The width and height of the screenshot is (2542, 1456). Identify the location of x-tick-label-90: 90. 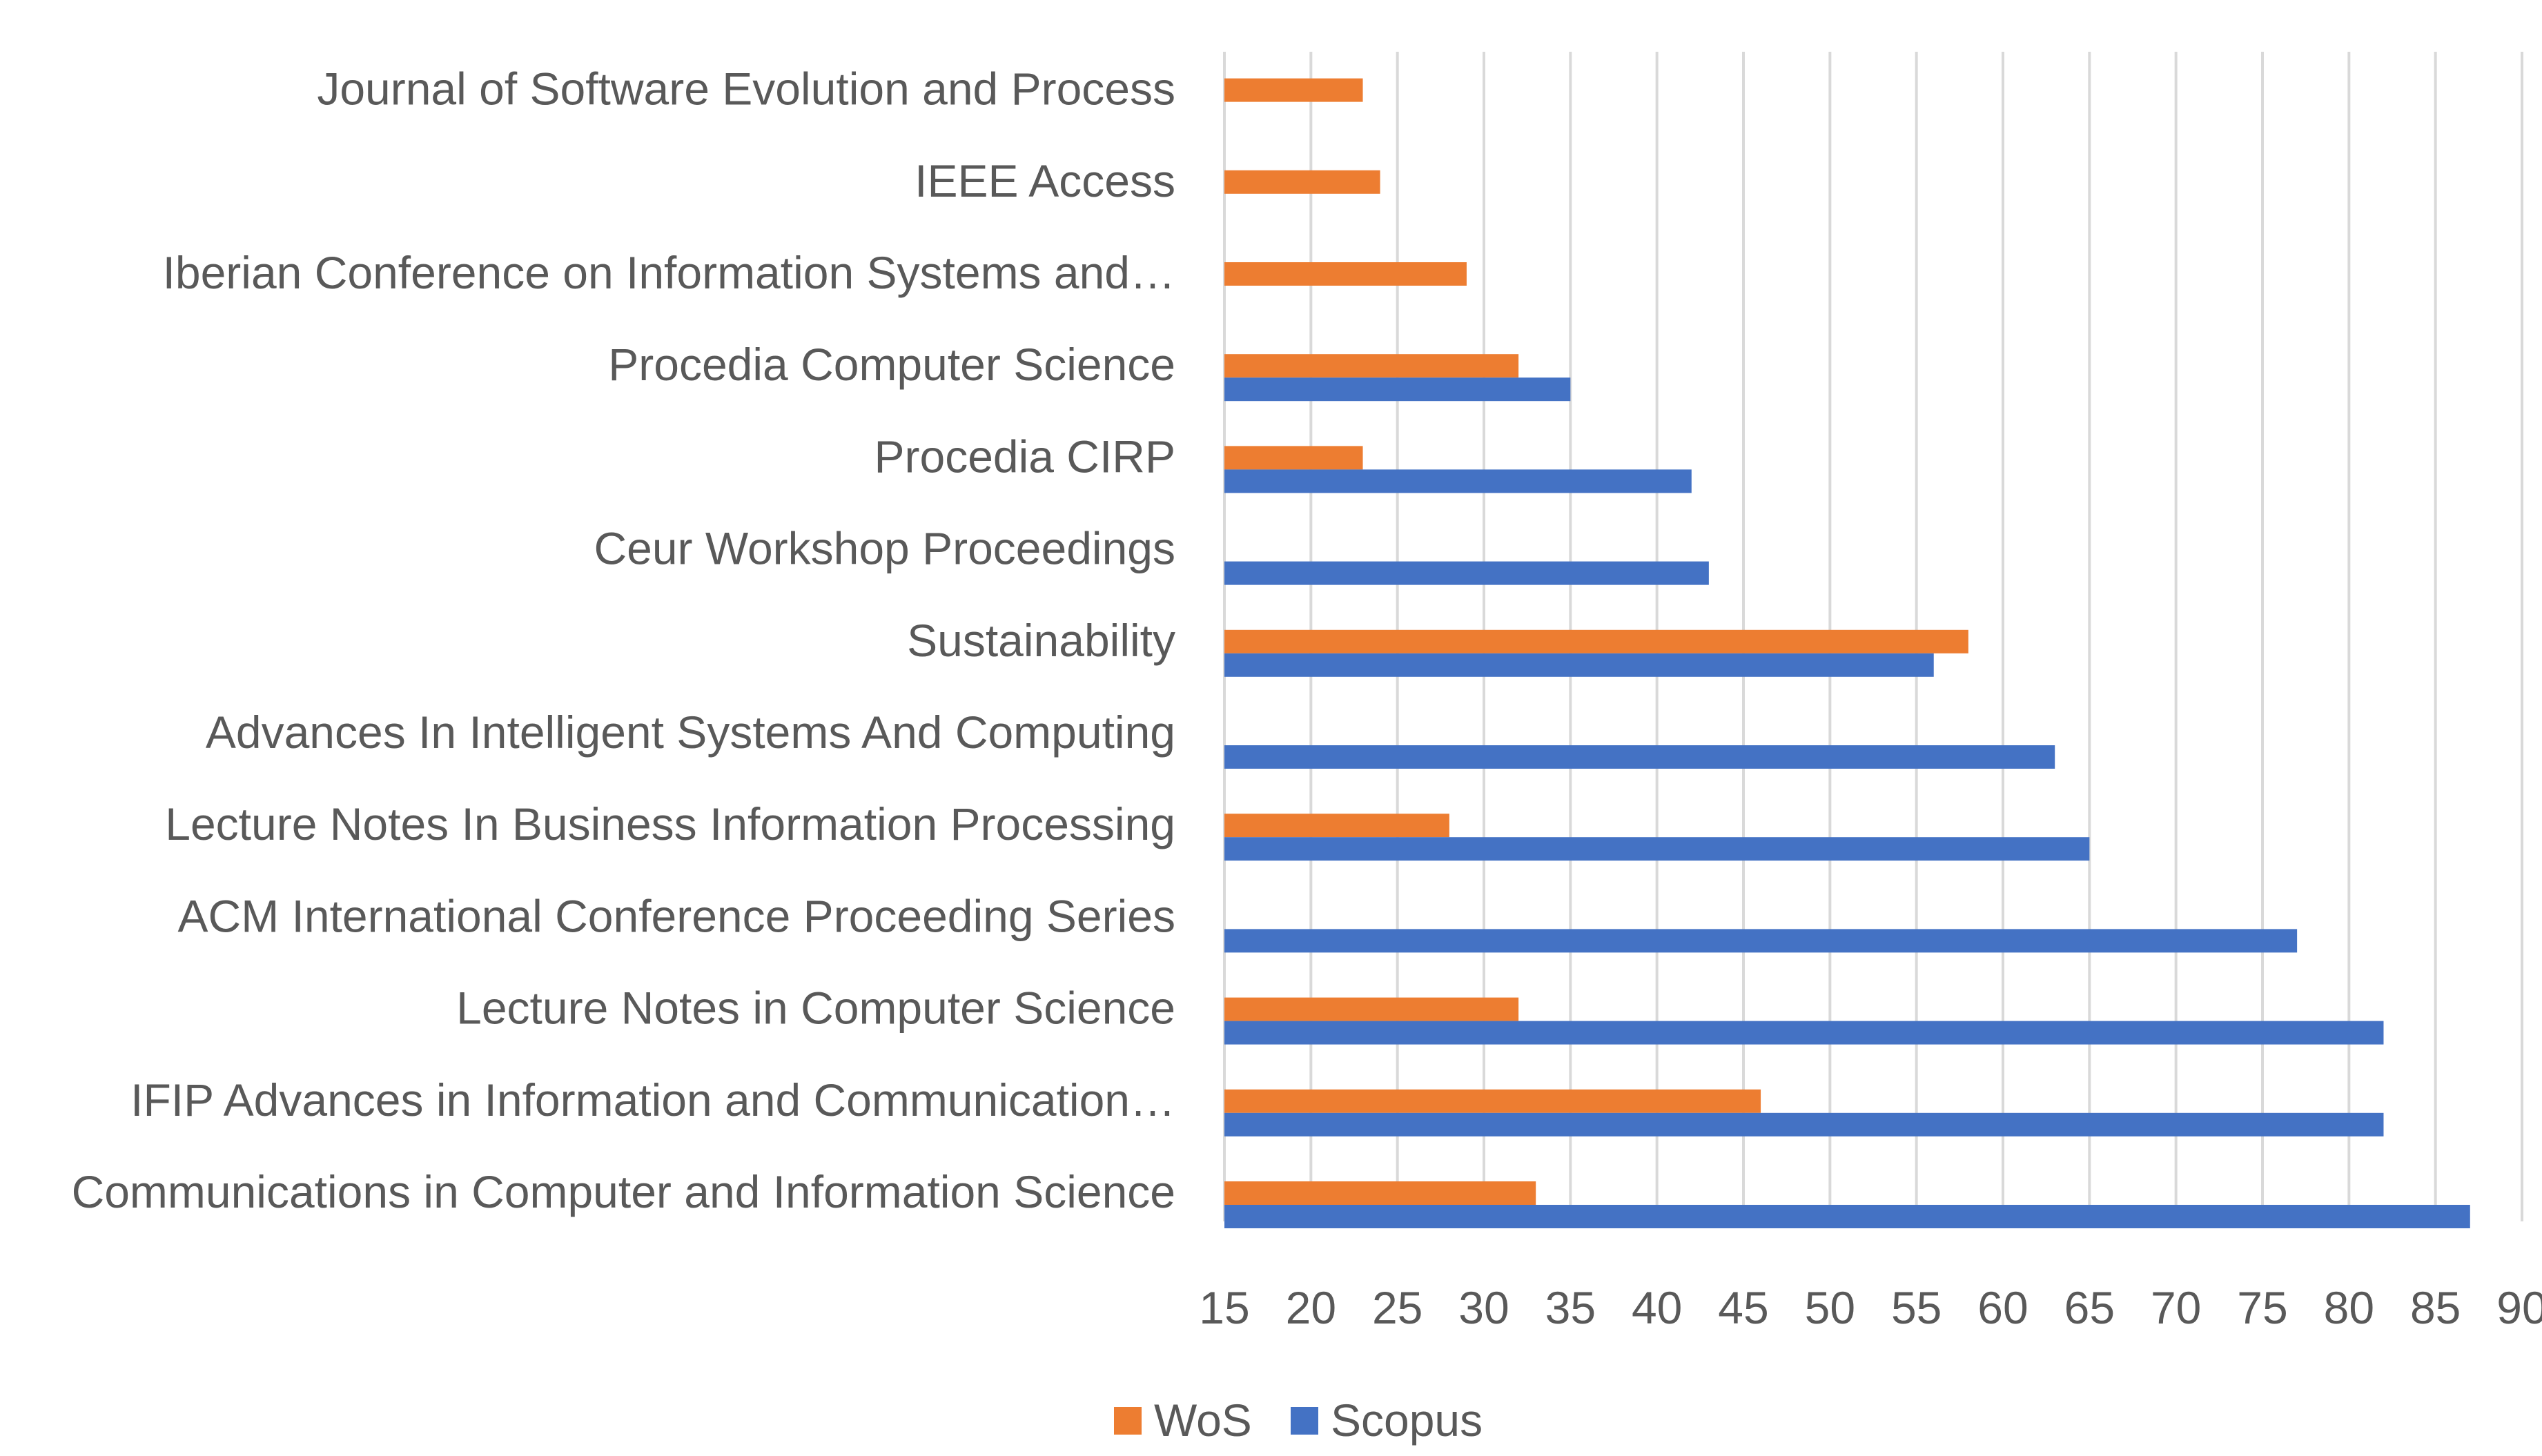
(2519, 1307).